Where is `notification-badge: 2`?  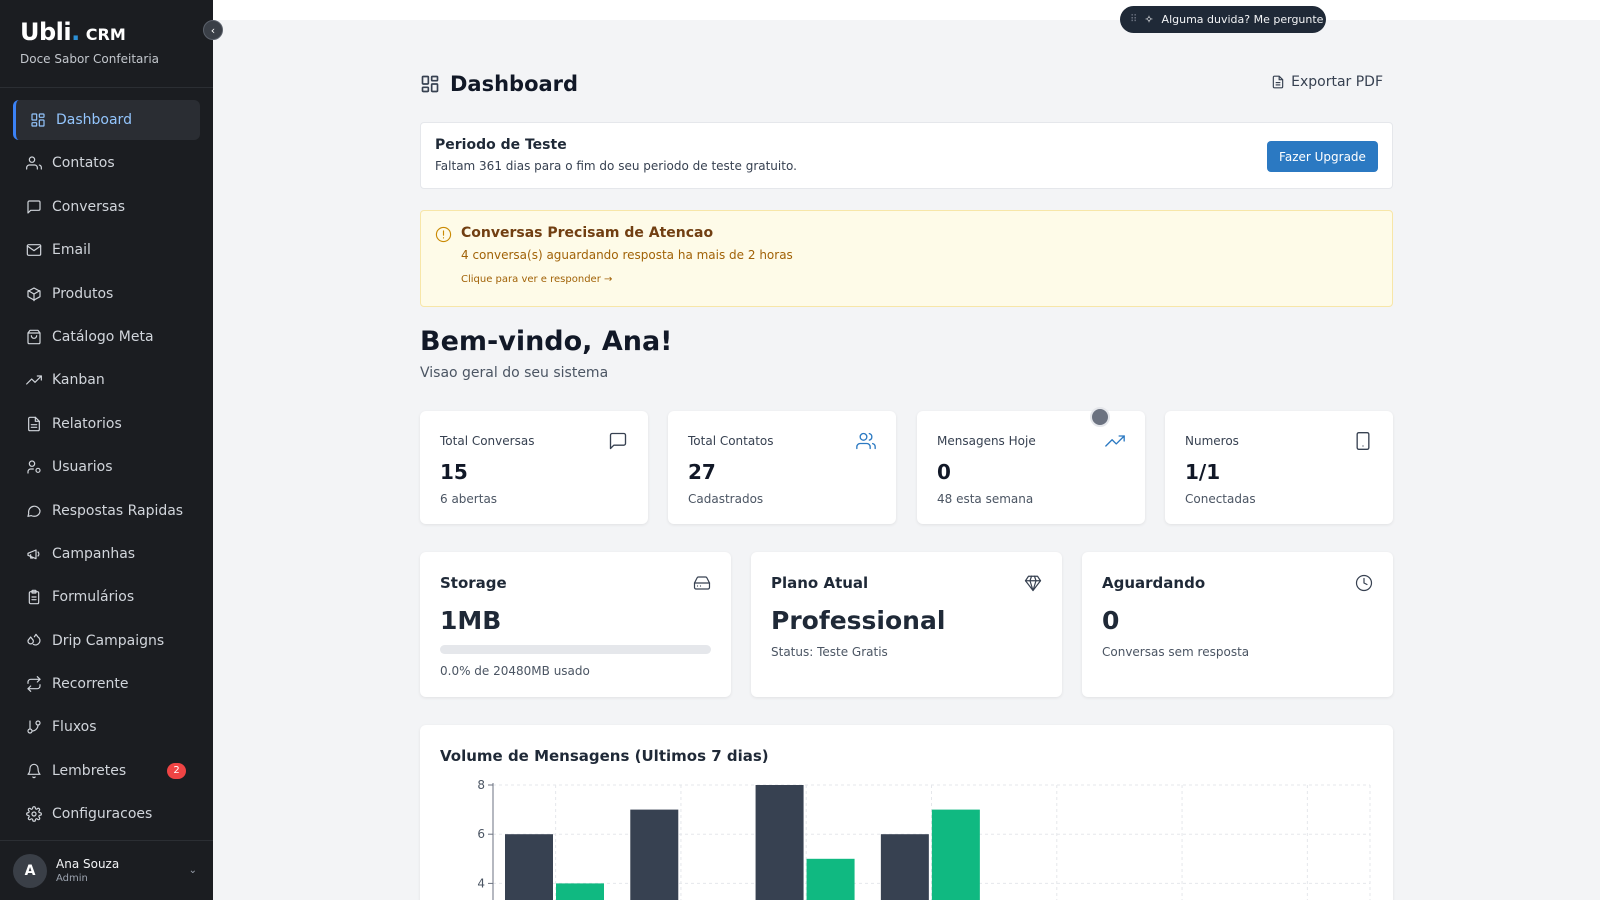 notification-badge: 2 is located at coordinates (176, 770).